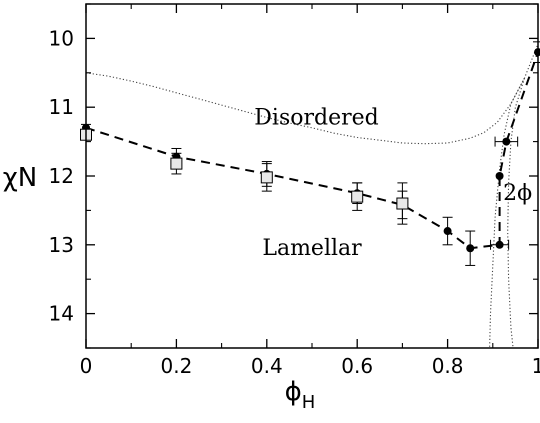 This screenshot has height=423, width=540. What do you see at coordinates (267, 366) in the screenshot?
I see `x-tick-label: 0.4` at bounding box center [267, 366].